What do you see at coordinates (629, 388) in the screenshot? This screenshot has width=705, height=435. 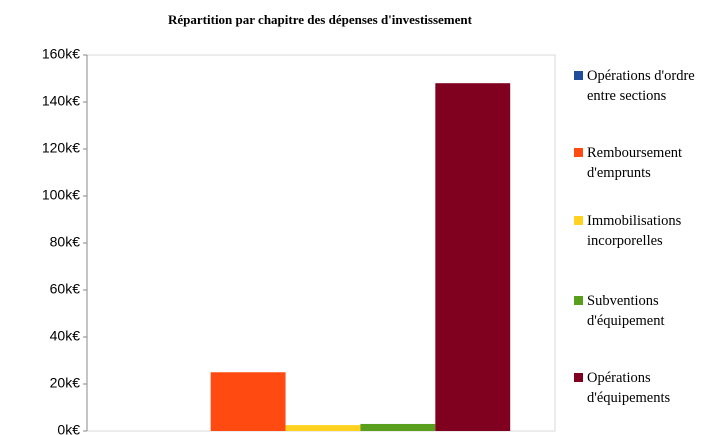 I see `legend-label: Opérations d'équipements` at bounding box center [629, 388].